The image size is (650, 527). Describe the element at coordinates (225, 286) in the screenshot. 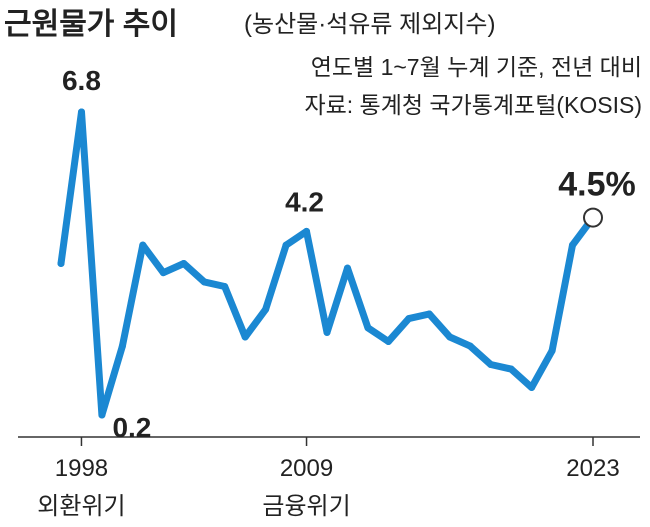

I see `data-point-2005` at that location.